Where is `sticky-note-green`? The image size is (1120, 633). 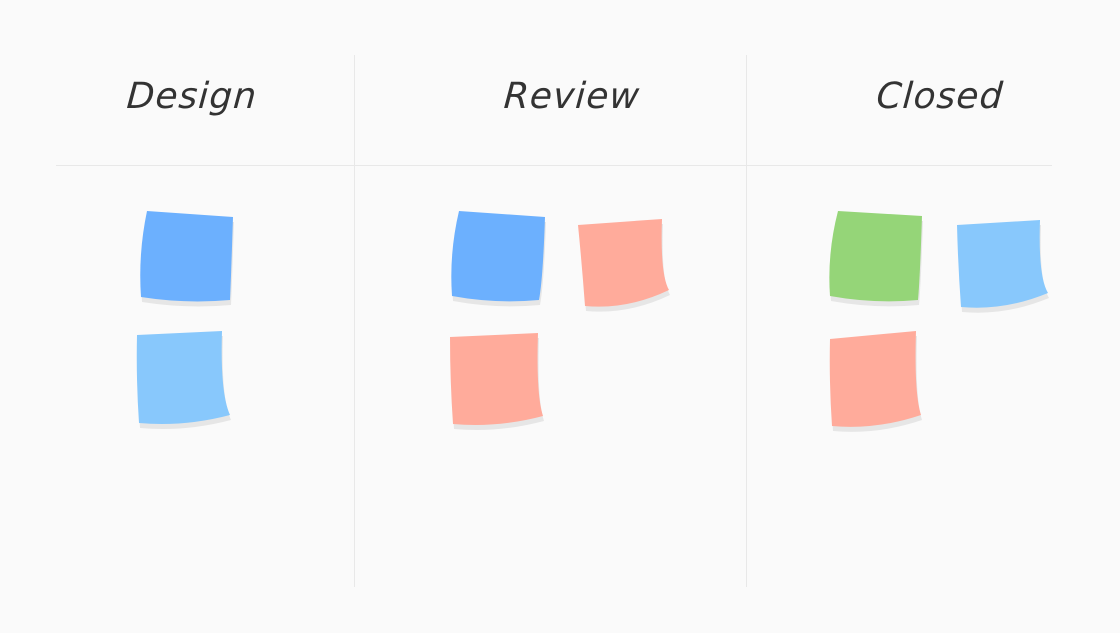
sticky-note-green is located at coordinates (875, 256).